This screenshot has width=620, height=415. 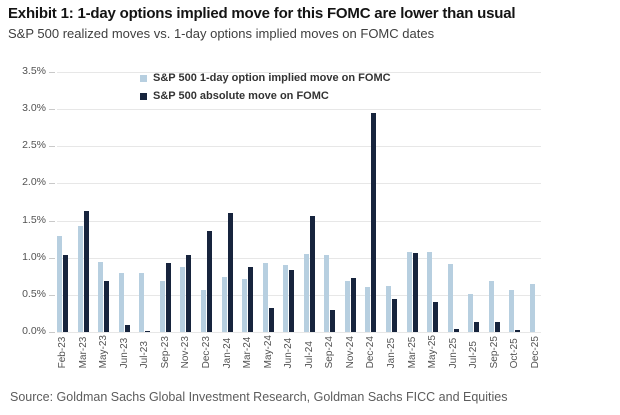 I want to click on legend-label: S&P 500 absolute move on FOMC, so click(x=241, y=96).